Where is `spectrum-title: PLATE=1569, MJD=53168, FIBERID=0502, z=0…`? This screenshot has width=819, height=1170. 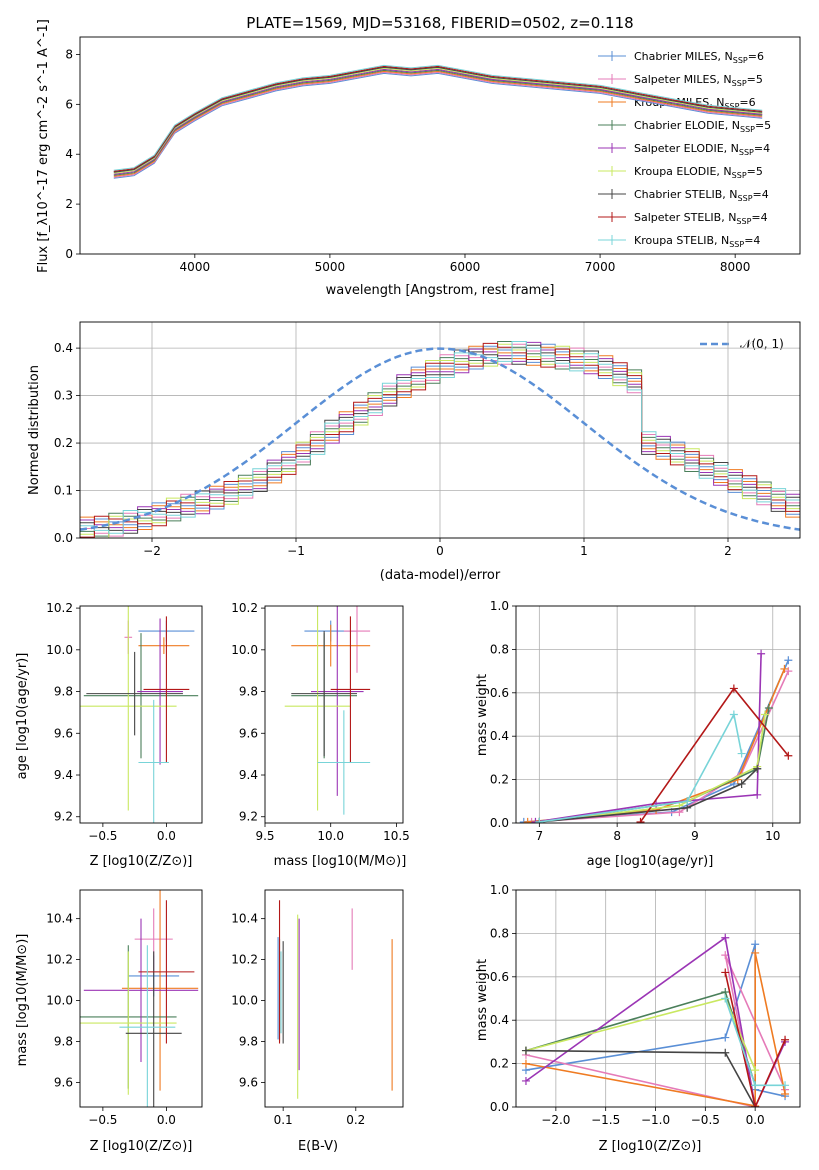
spectrum-title: PLATE=1569, MJD=53168, FIBERID=0502, z=0… is located at coordinates (439, 23).